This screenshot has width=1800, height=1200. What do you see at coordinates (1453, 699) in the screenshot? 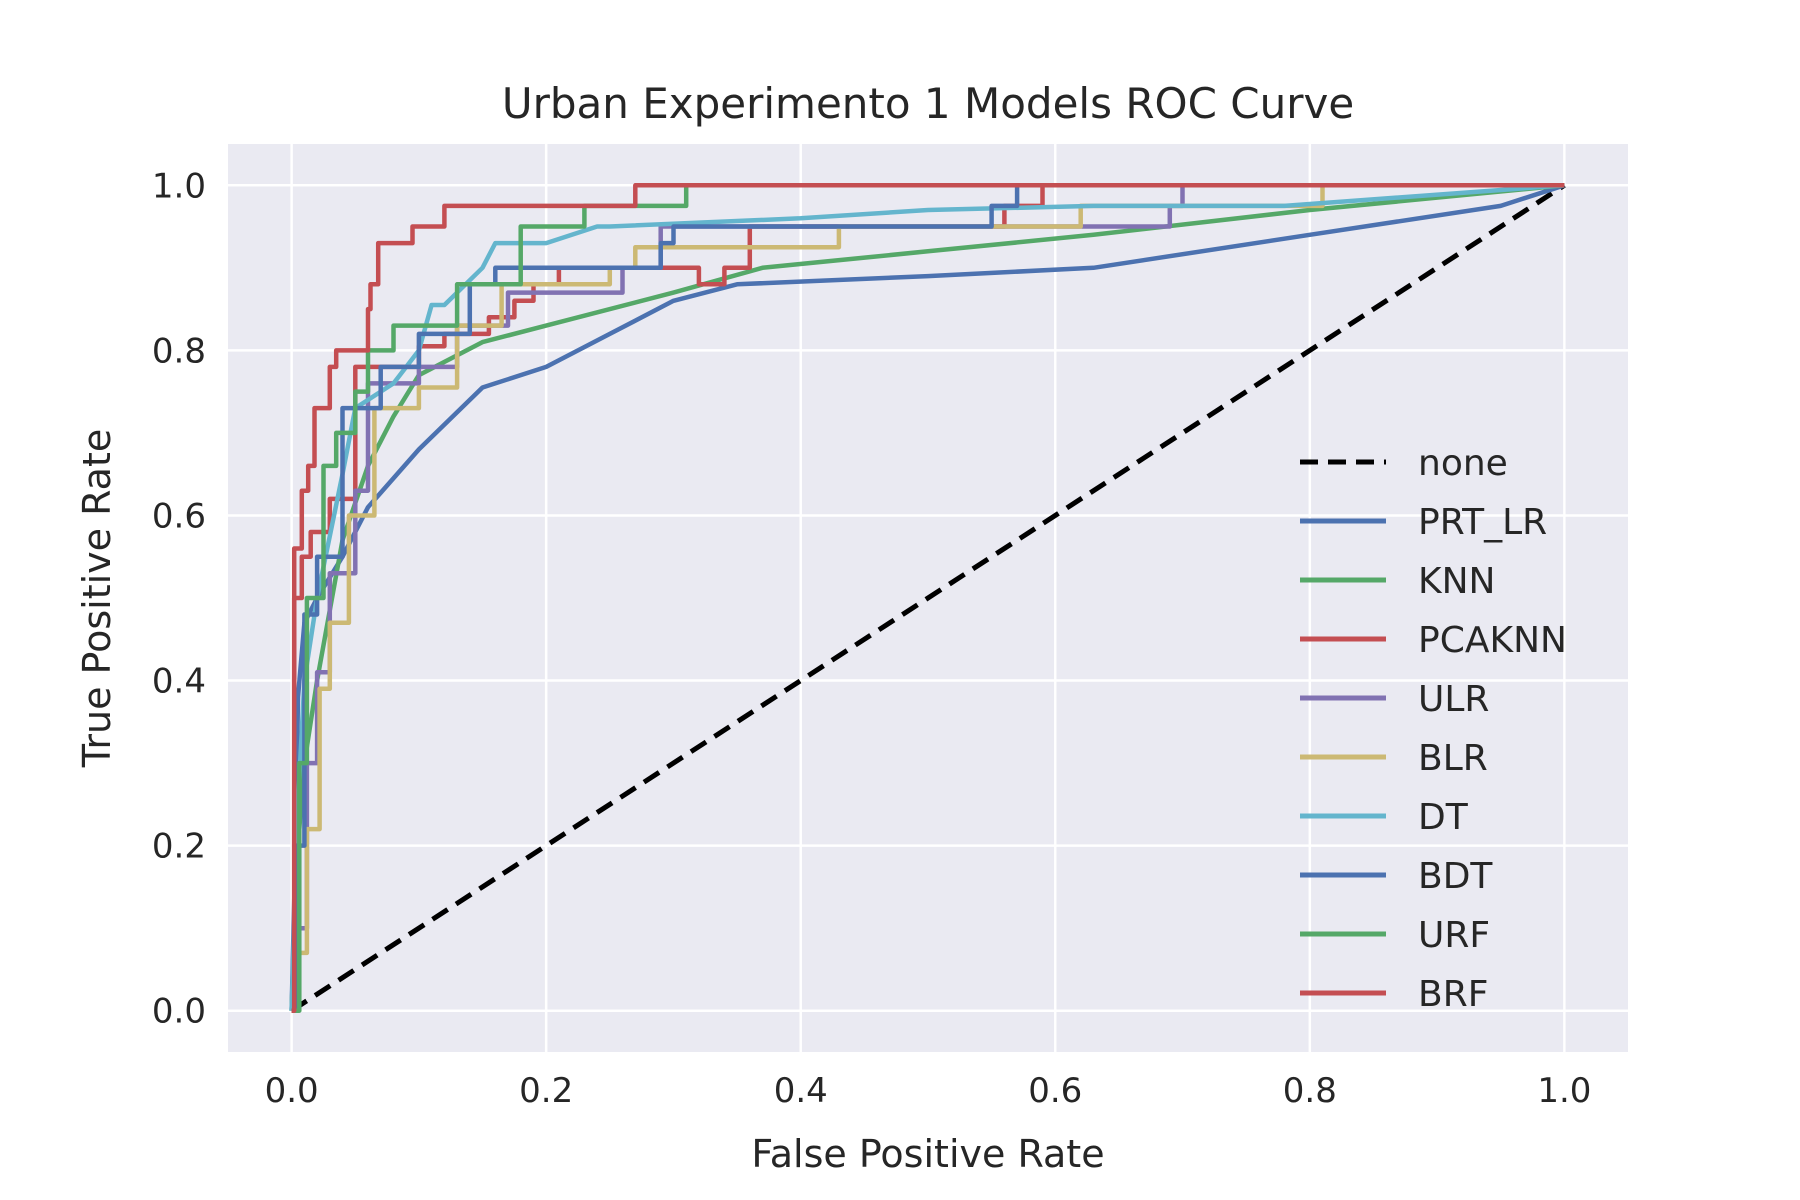
I see `legend-label: ULR` at bounding box center [1453, 699].